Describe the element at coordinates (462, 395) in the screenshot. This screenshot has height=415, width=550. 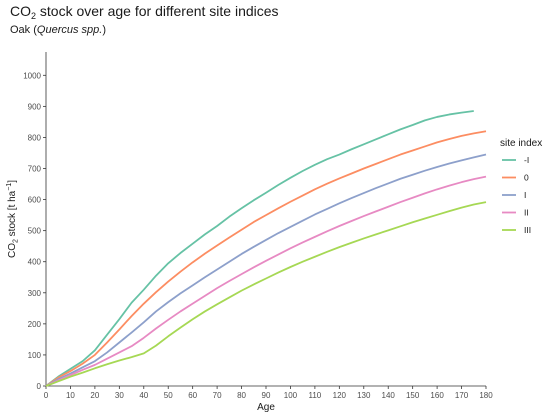
I see `x-tick-label: 170` at that location.